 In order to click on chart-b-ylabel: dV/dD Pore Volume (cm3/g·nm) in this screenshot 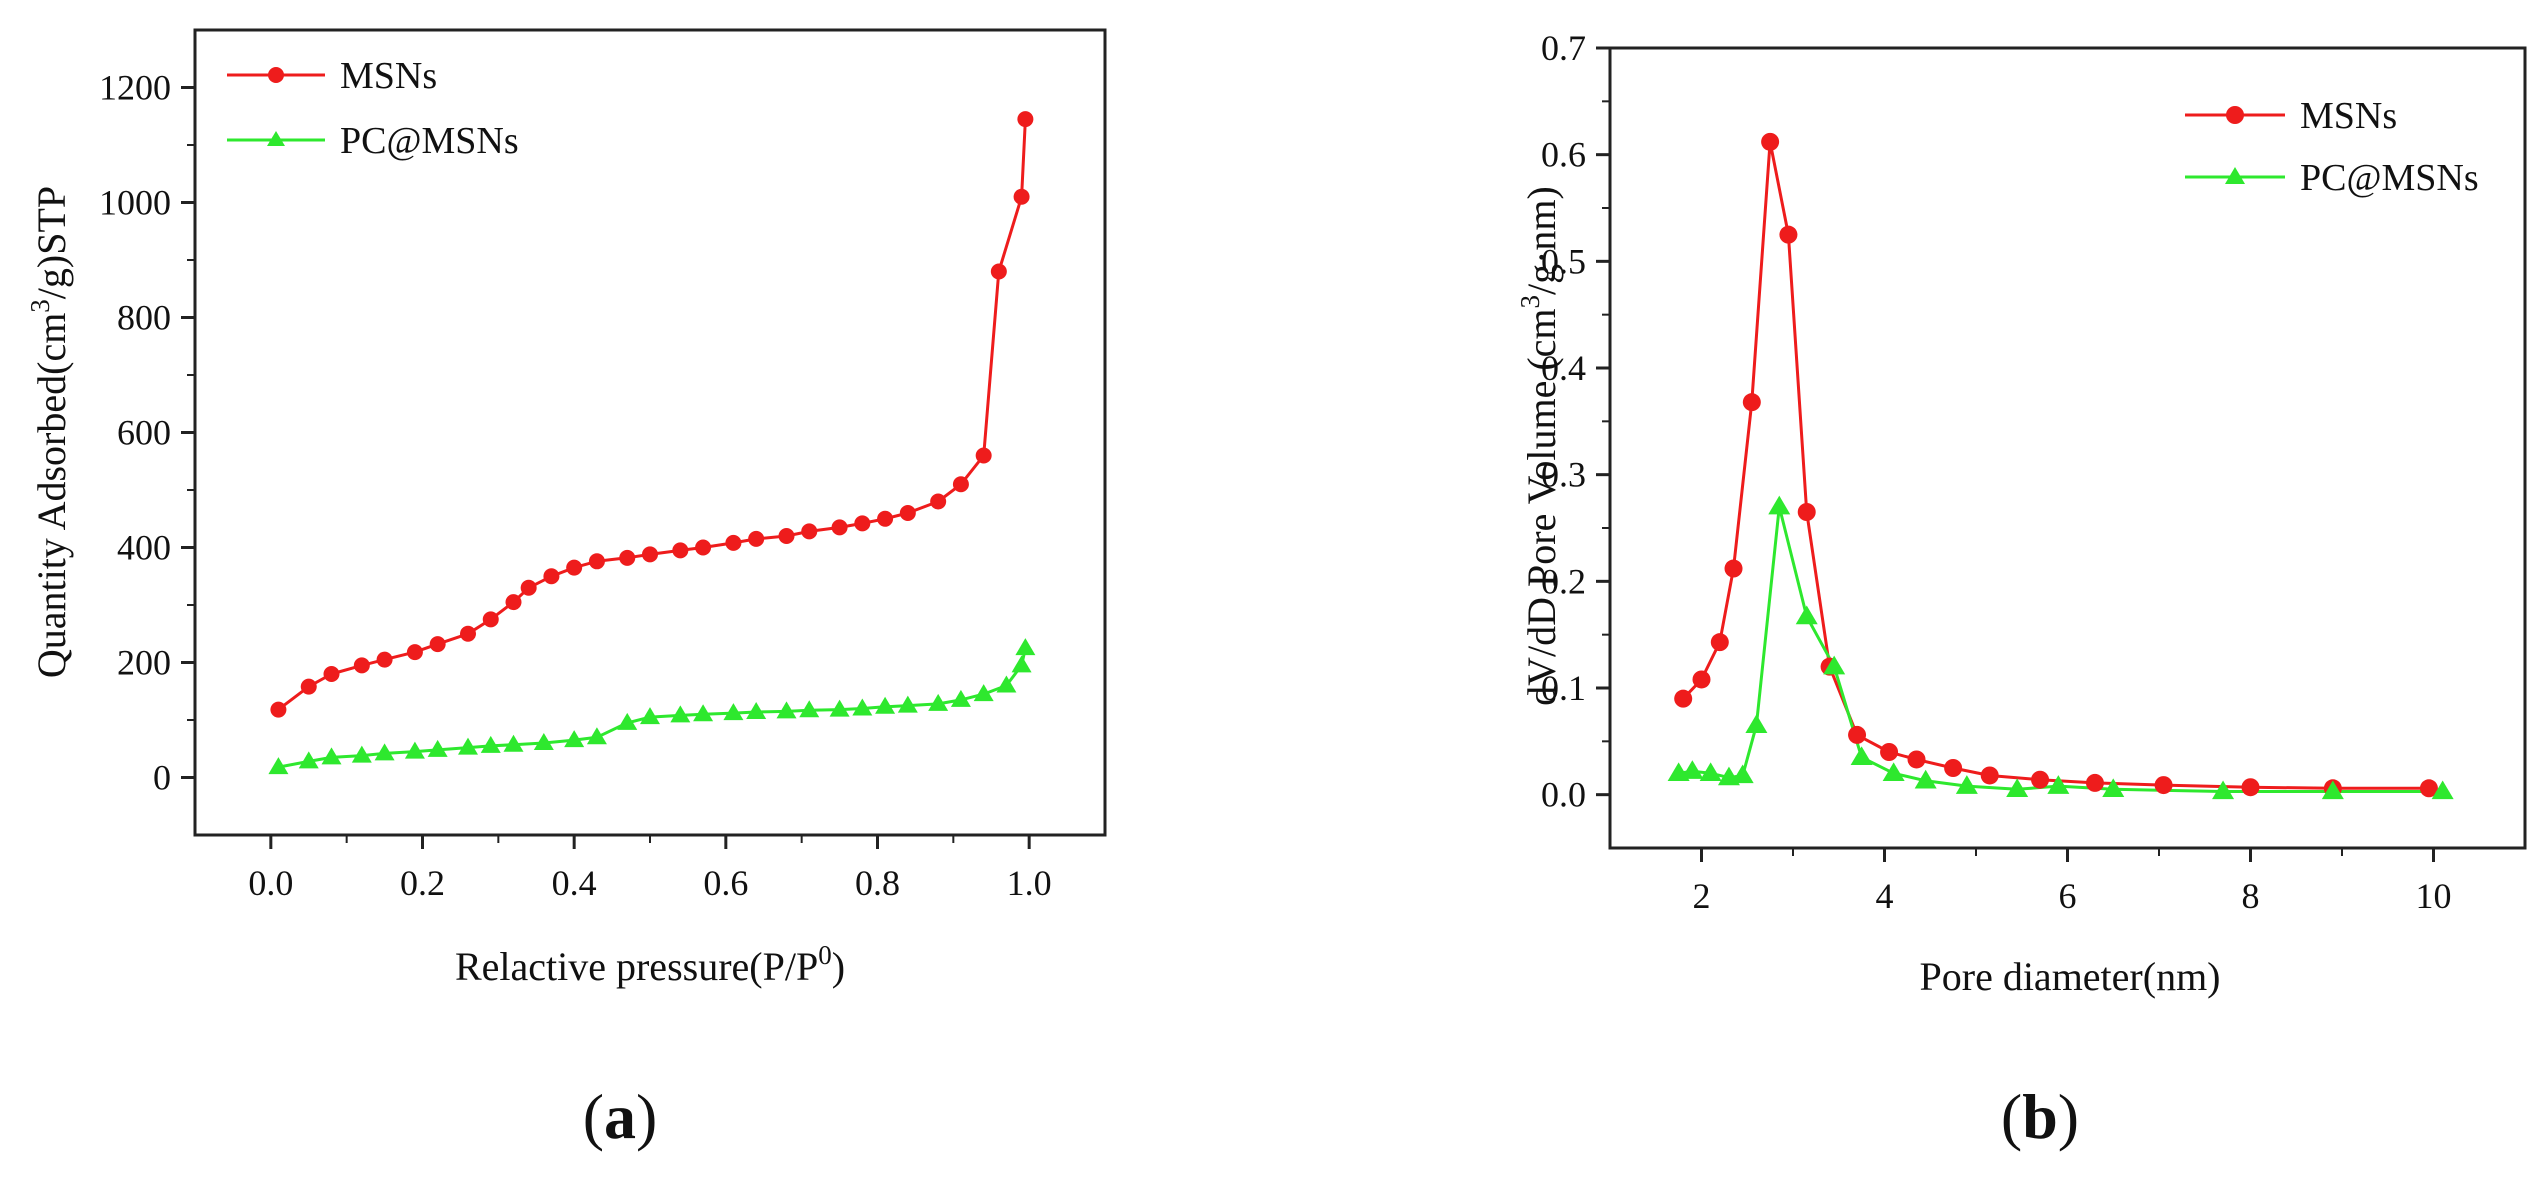, I will do `click(1539, 446)`.